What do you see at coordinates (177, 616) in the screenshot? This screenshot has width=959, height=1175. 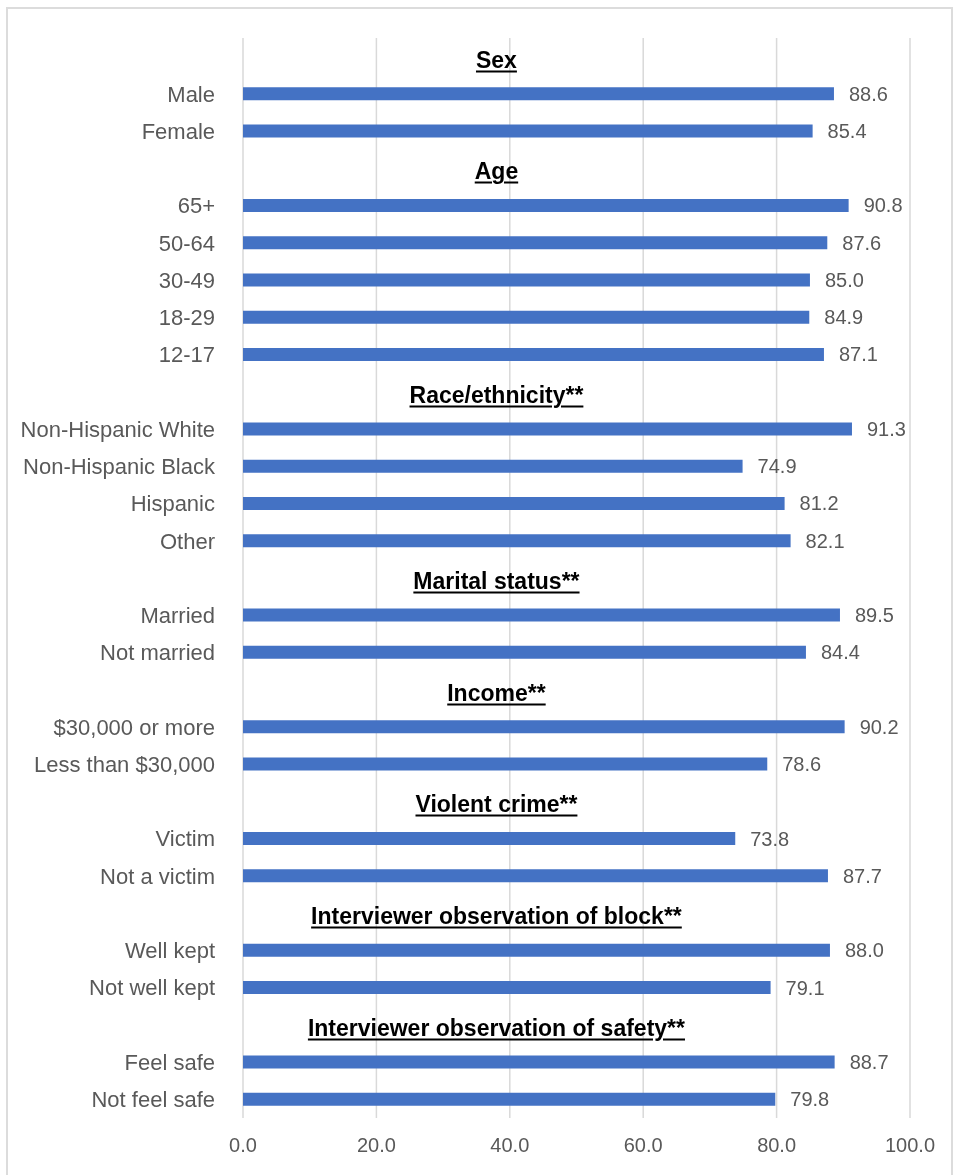 I see `y-tick-label: Married` at bounding box center [177, 616].